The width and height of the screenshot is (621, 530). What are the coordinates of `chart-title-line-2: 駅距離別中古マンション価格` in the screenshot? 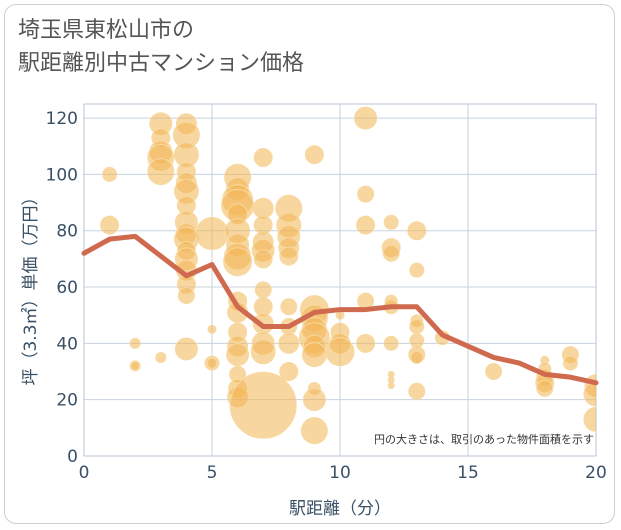 It's located at (161, 63).